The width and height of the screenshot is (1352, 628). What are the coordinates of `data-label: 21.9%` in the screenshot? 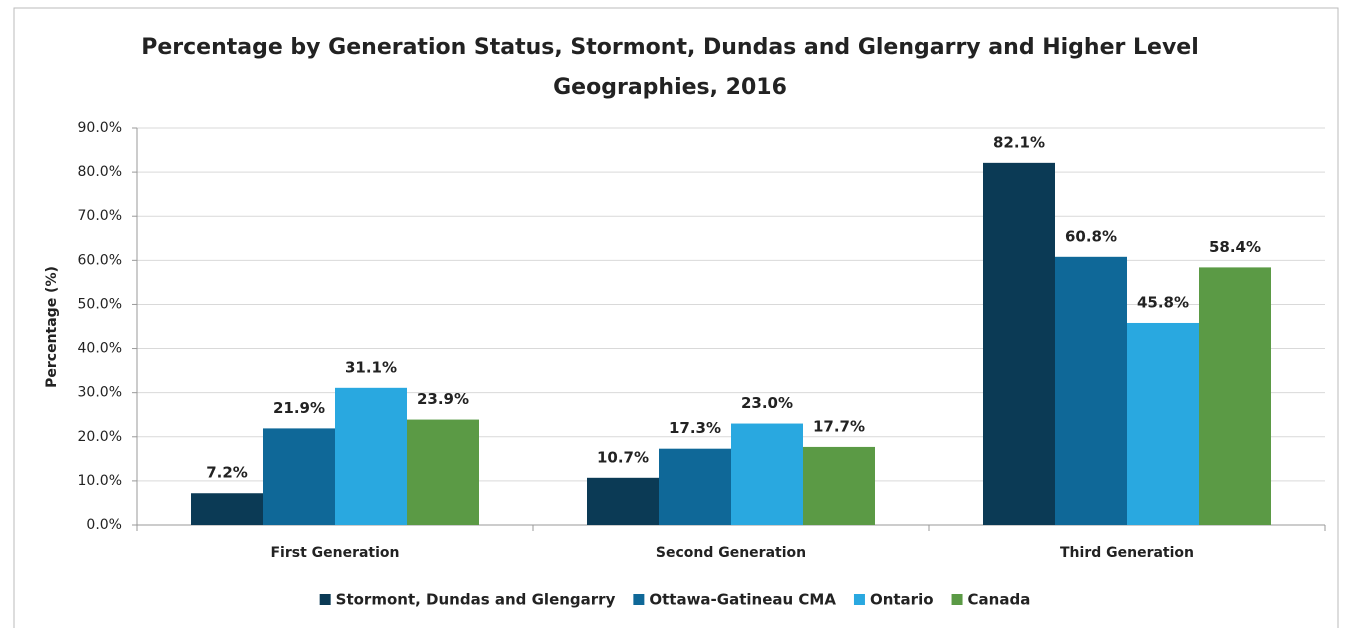 It's located at (299, 408).